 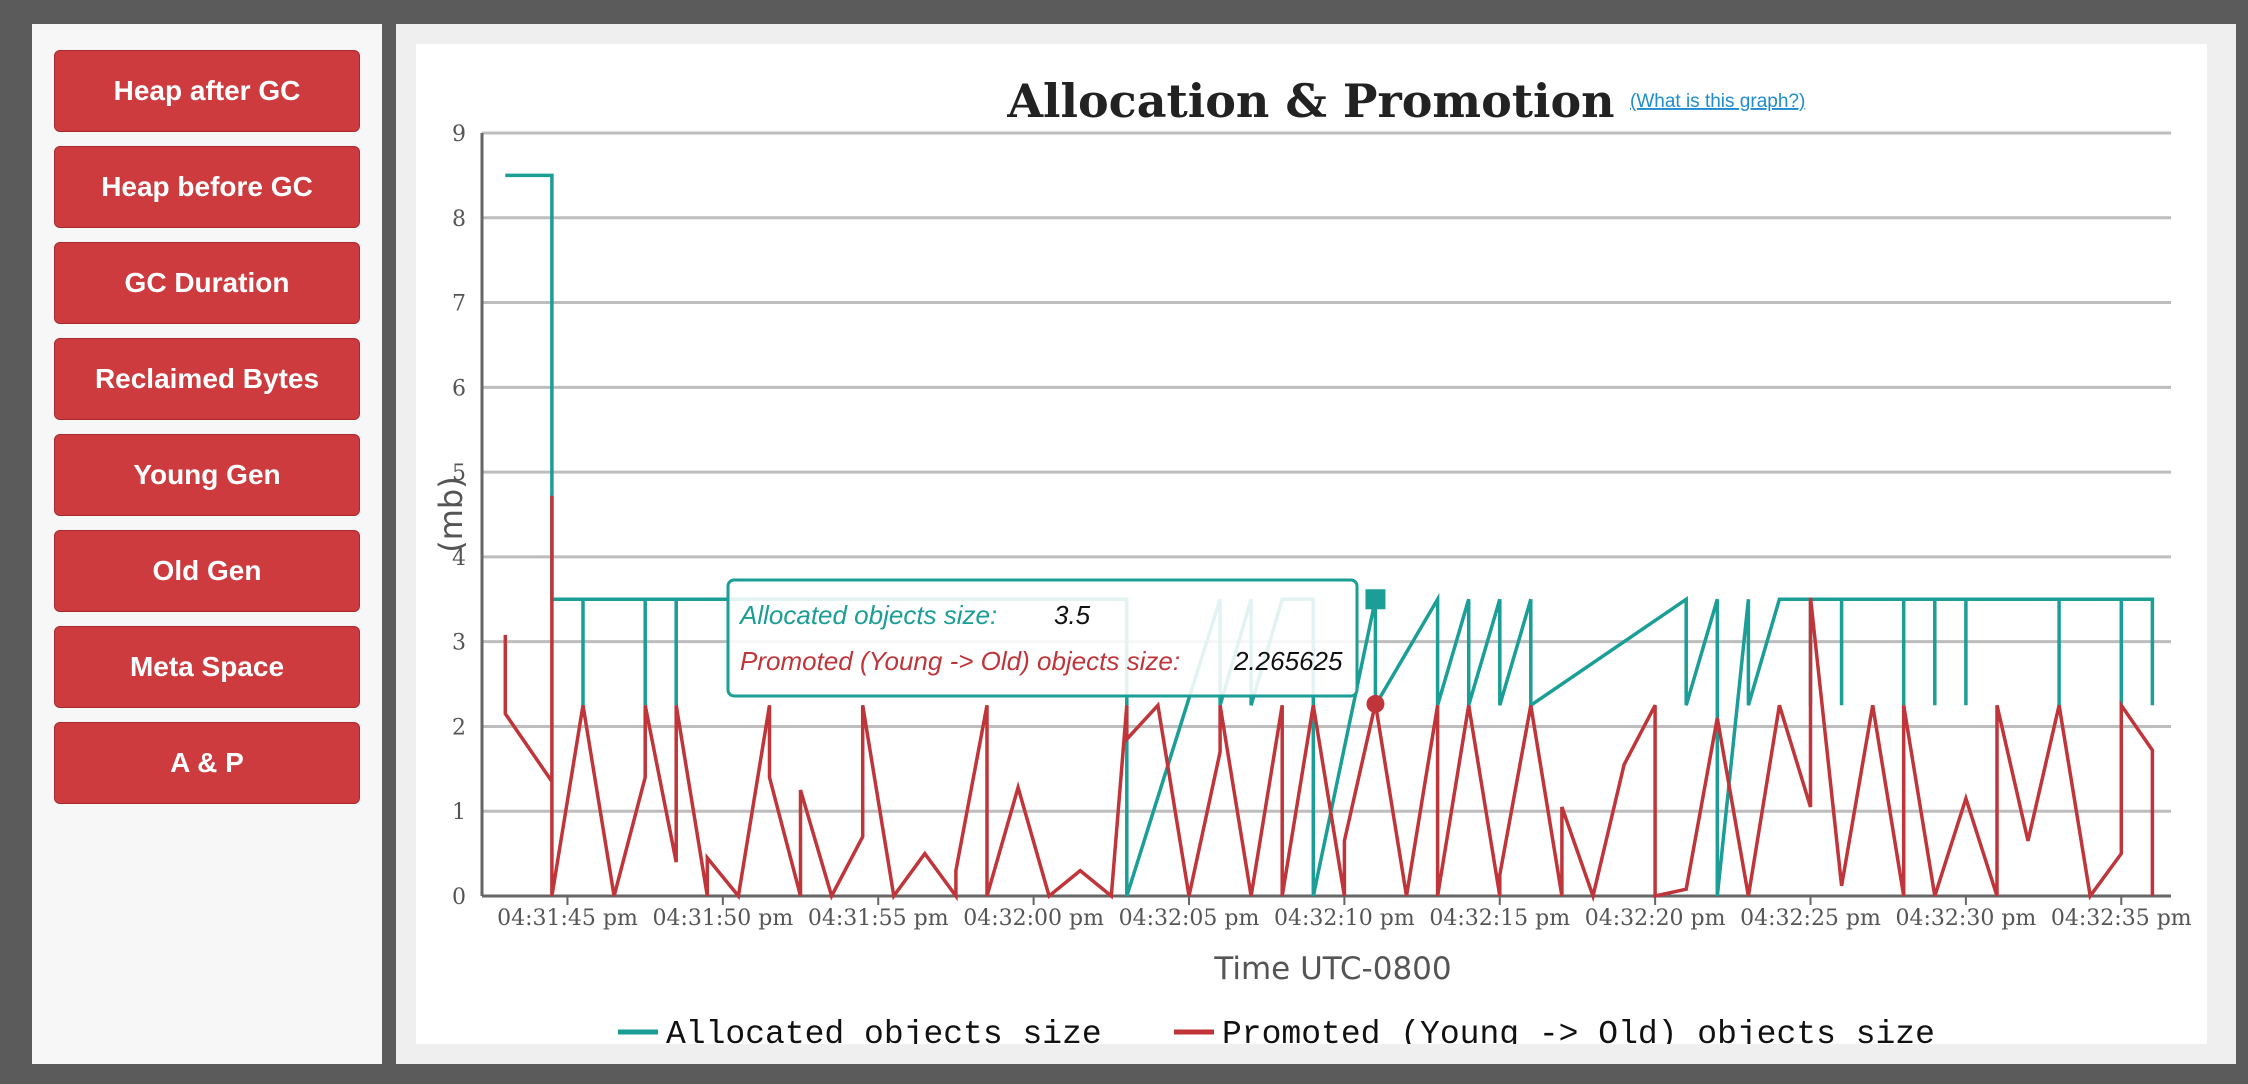 What do you see at coordinates (207, 379) in the screenshot?
I see `reclaimed-bytes-button: Reclaimed Bytes` at bounding box center [207, 379].